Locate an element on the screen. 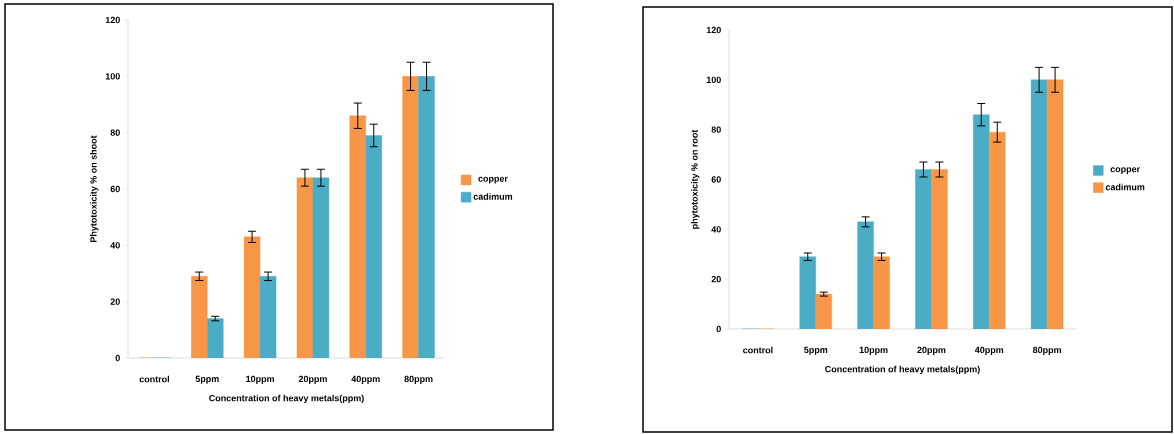  y-axis-title: Phytotoxicity % on shoot is located at coordinates (94, 188).